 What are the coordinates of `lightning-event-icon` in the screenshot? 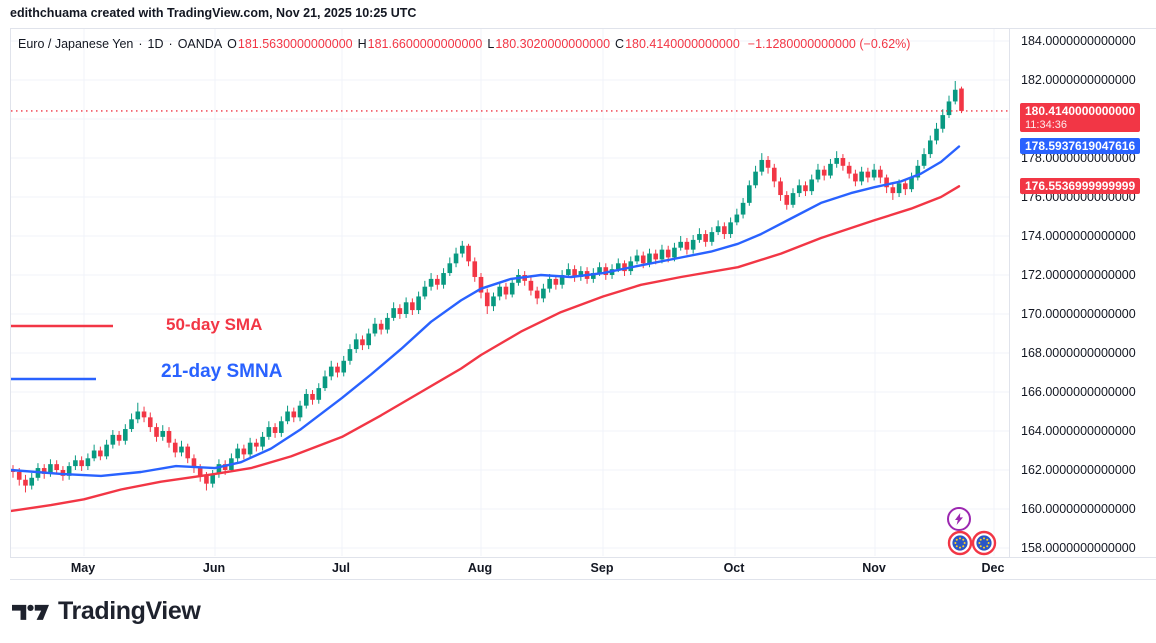 It's located at (959, 519).